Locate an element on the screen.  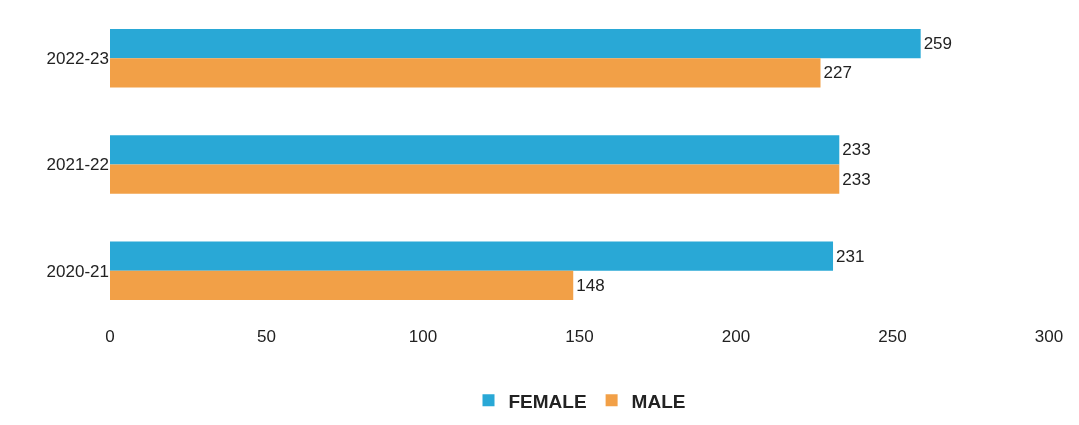
x-tick-label: 100 is located at coordinates (423, 336).